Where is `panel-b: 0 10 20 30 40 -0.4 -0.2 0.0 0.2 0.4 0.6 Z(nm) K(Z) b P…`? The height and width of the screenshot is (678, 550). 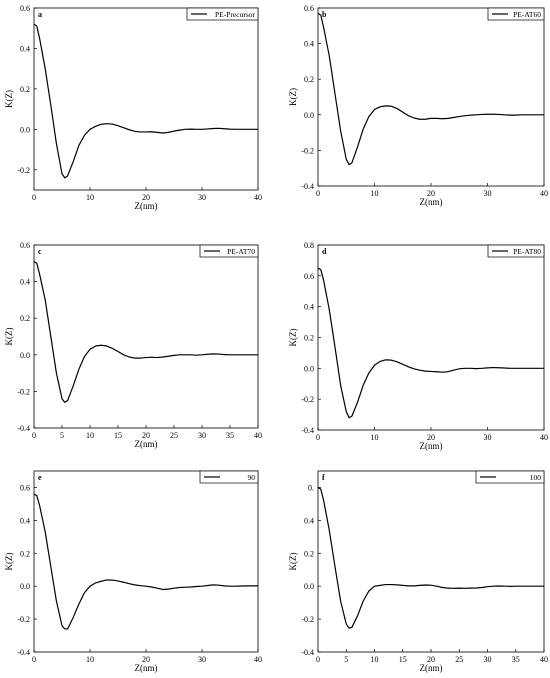
panel-b: 0 10 20 30 40 -0.4 -0.2 0.0 0.2 0.4 0.6 Z(nm) K(Z) b P… is located at coordinates (418, 105).